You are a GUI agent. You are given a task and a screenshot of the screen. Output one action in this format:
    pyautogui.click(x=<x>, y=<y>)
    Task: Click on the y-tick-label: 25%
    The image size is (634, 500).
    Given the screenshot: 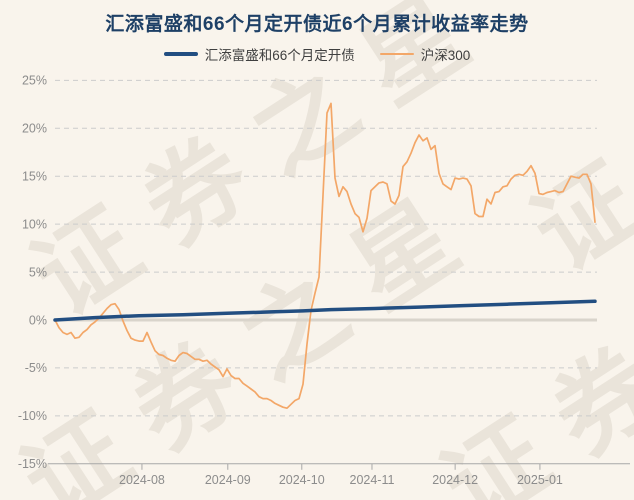 What is the action you would take?
    pyautogui.click(x=34, y=81)
    